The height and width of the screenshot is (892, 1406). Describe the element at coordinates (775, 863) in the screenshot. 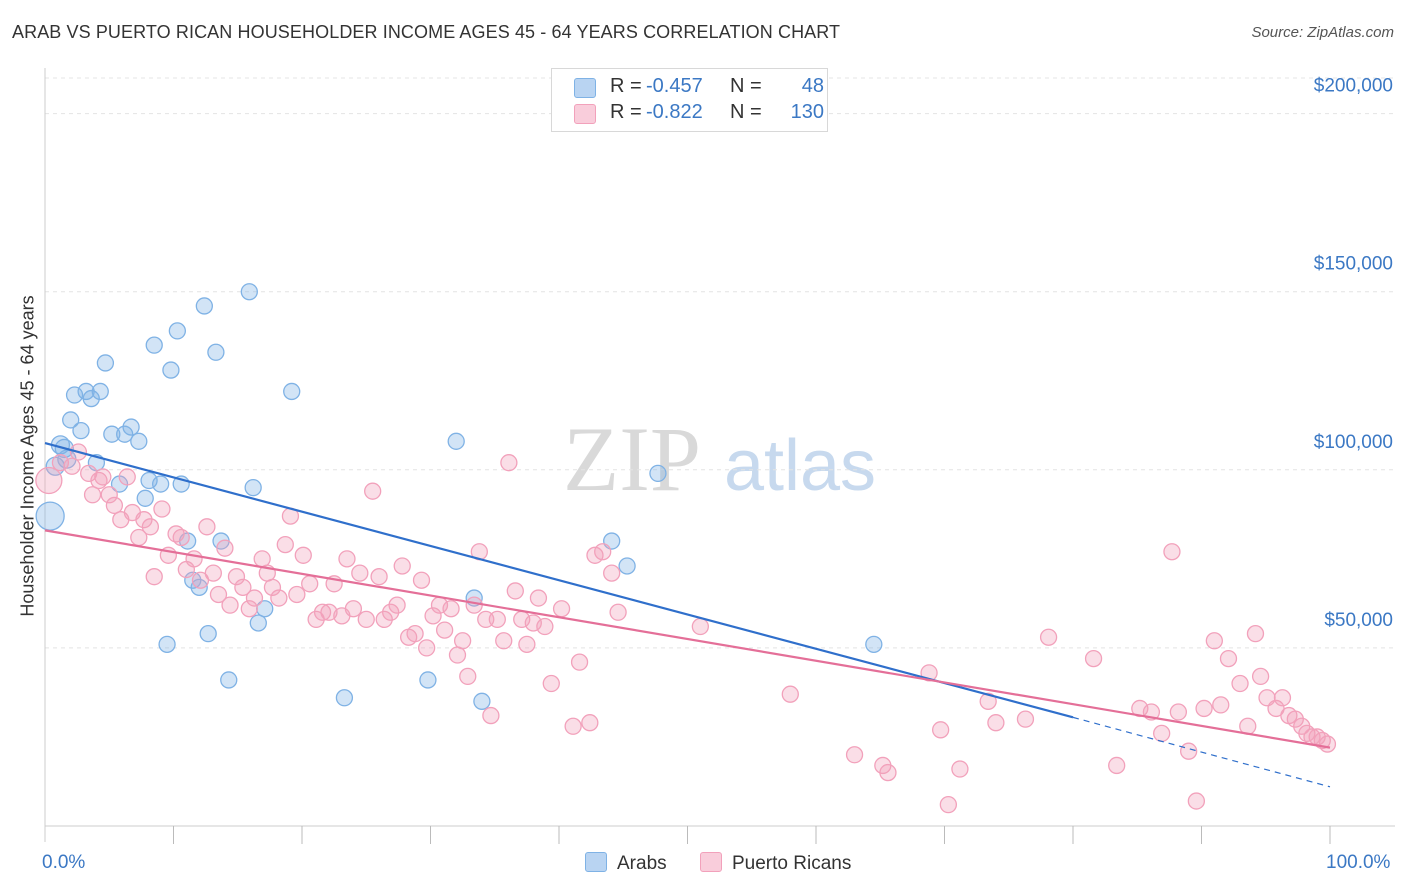

I see `bottom-legend-puerto-ricans: Puerto Ricans` at that location.